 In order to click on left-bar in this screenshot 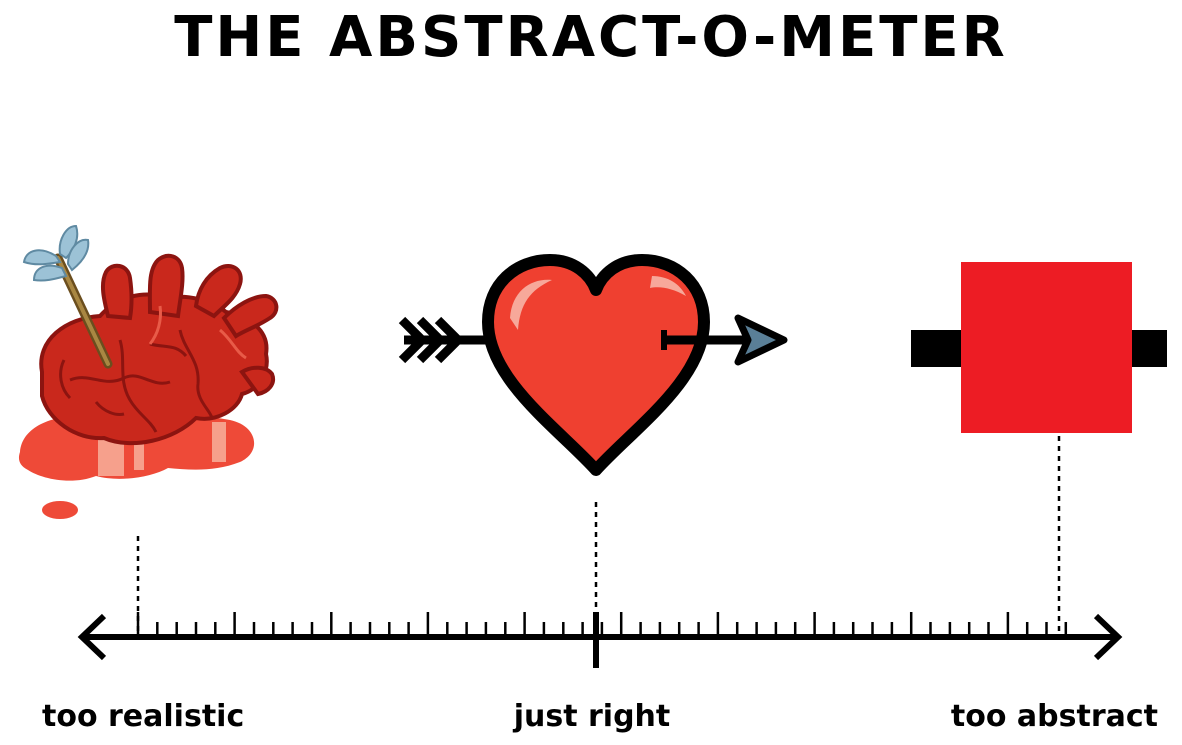, I will do `click(938, 348)`.